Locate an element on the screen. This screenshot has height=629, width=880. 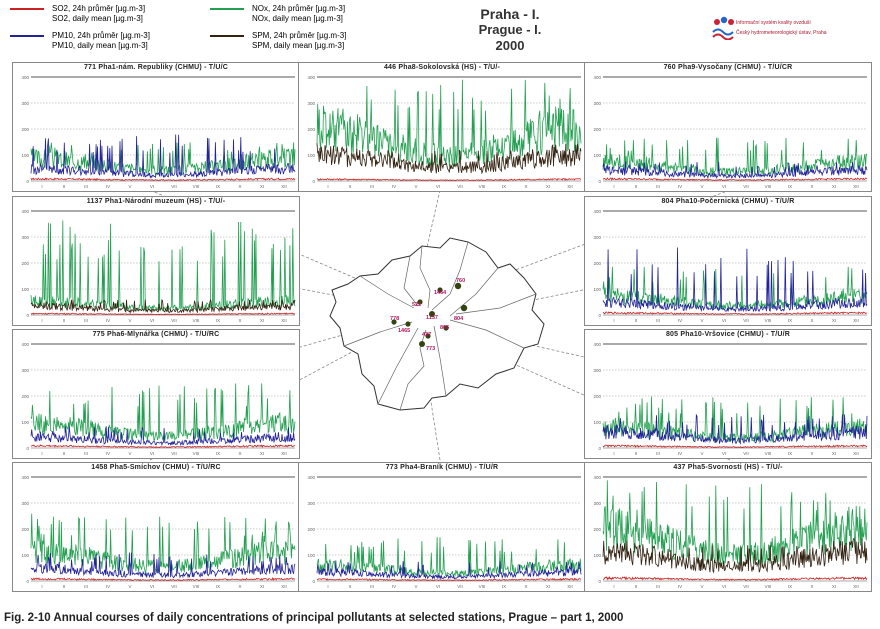
legend-nox-en: NOx, daily mean [µg.m-3] is located at coordinates (297, 18).